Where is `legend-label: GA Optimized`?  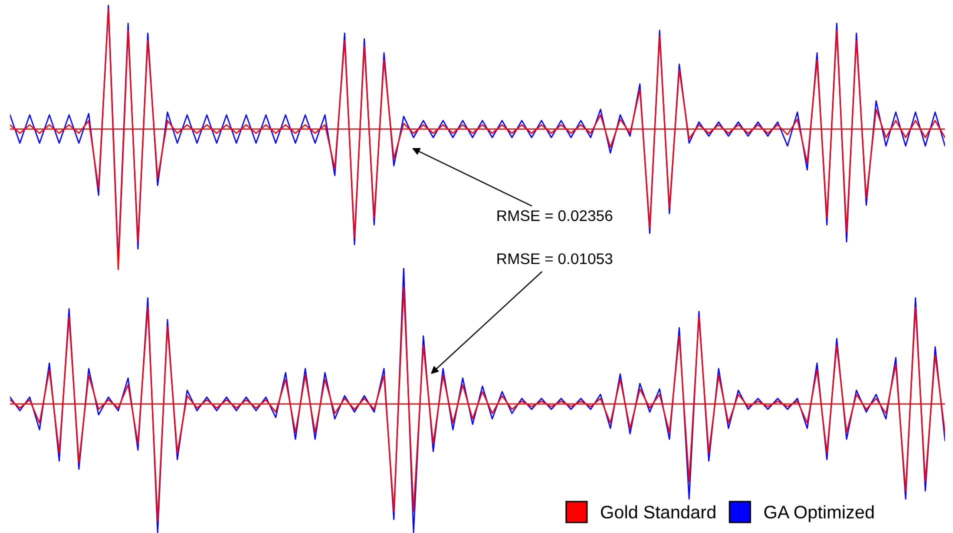
legend-label: GA Optimized is located at coordinates (819, 513).